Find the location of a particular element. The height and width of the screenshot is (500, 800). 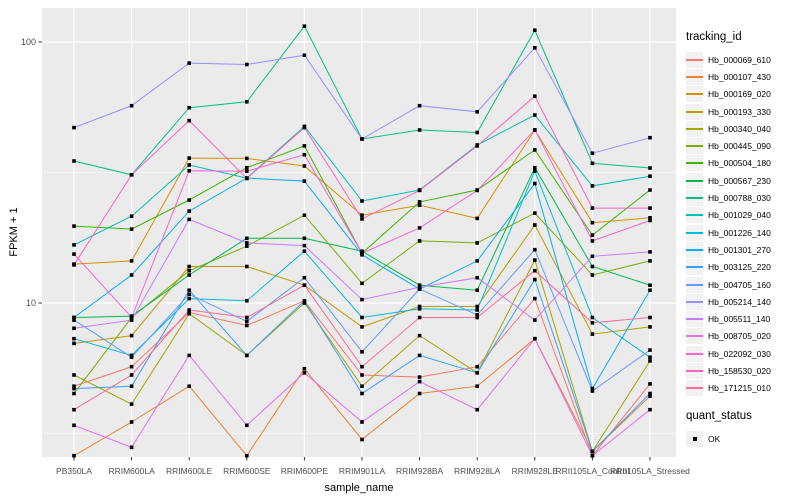

legend-item: Hb_008705_020 is located at coordinates (743, 336).